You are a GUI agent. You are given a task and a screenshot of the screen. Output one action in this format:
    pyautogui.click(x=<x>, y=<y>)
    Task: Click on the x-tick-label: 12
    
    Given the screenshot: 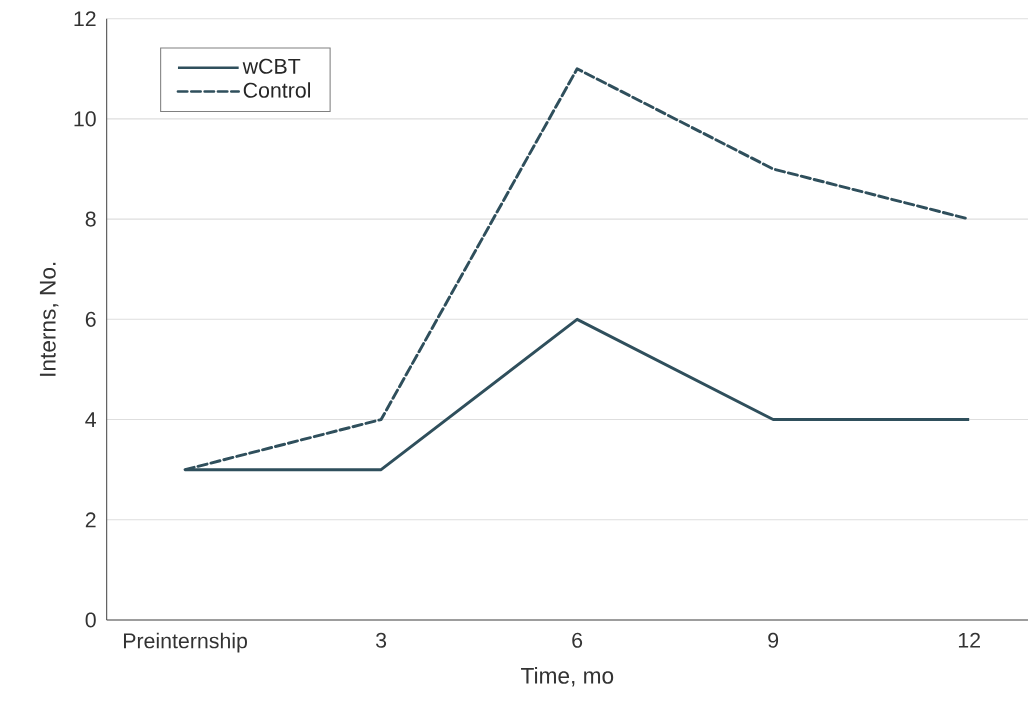 What is the action you would take?
    pyautogui.click(x=969, y=640)
    